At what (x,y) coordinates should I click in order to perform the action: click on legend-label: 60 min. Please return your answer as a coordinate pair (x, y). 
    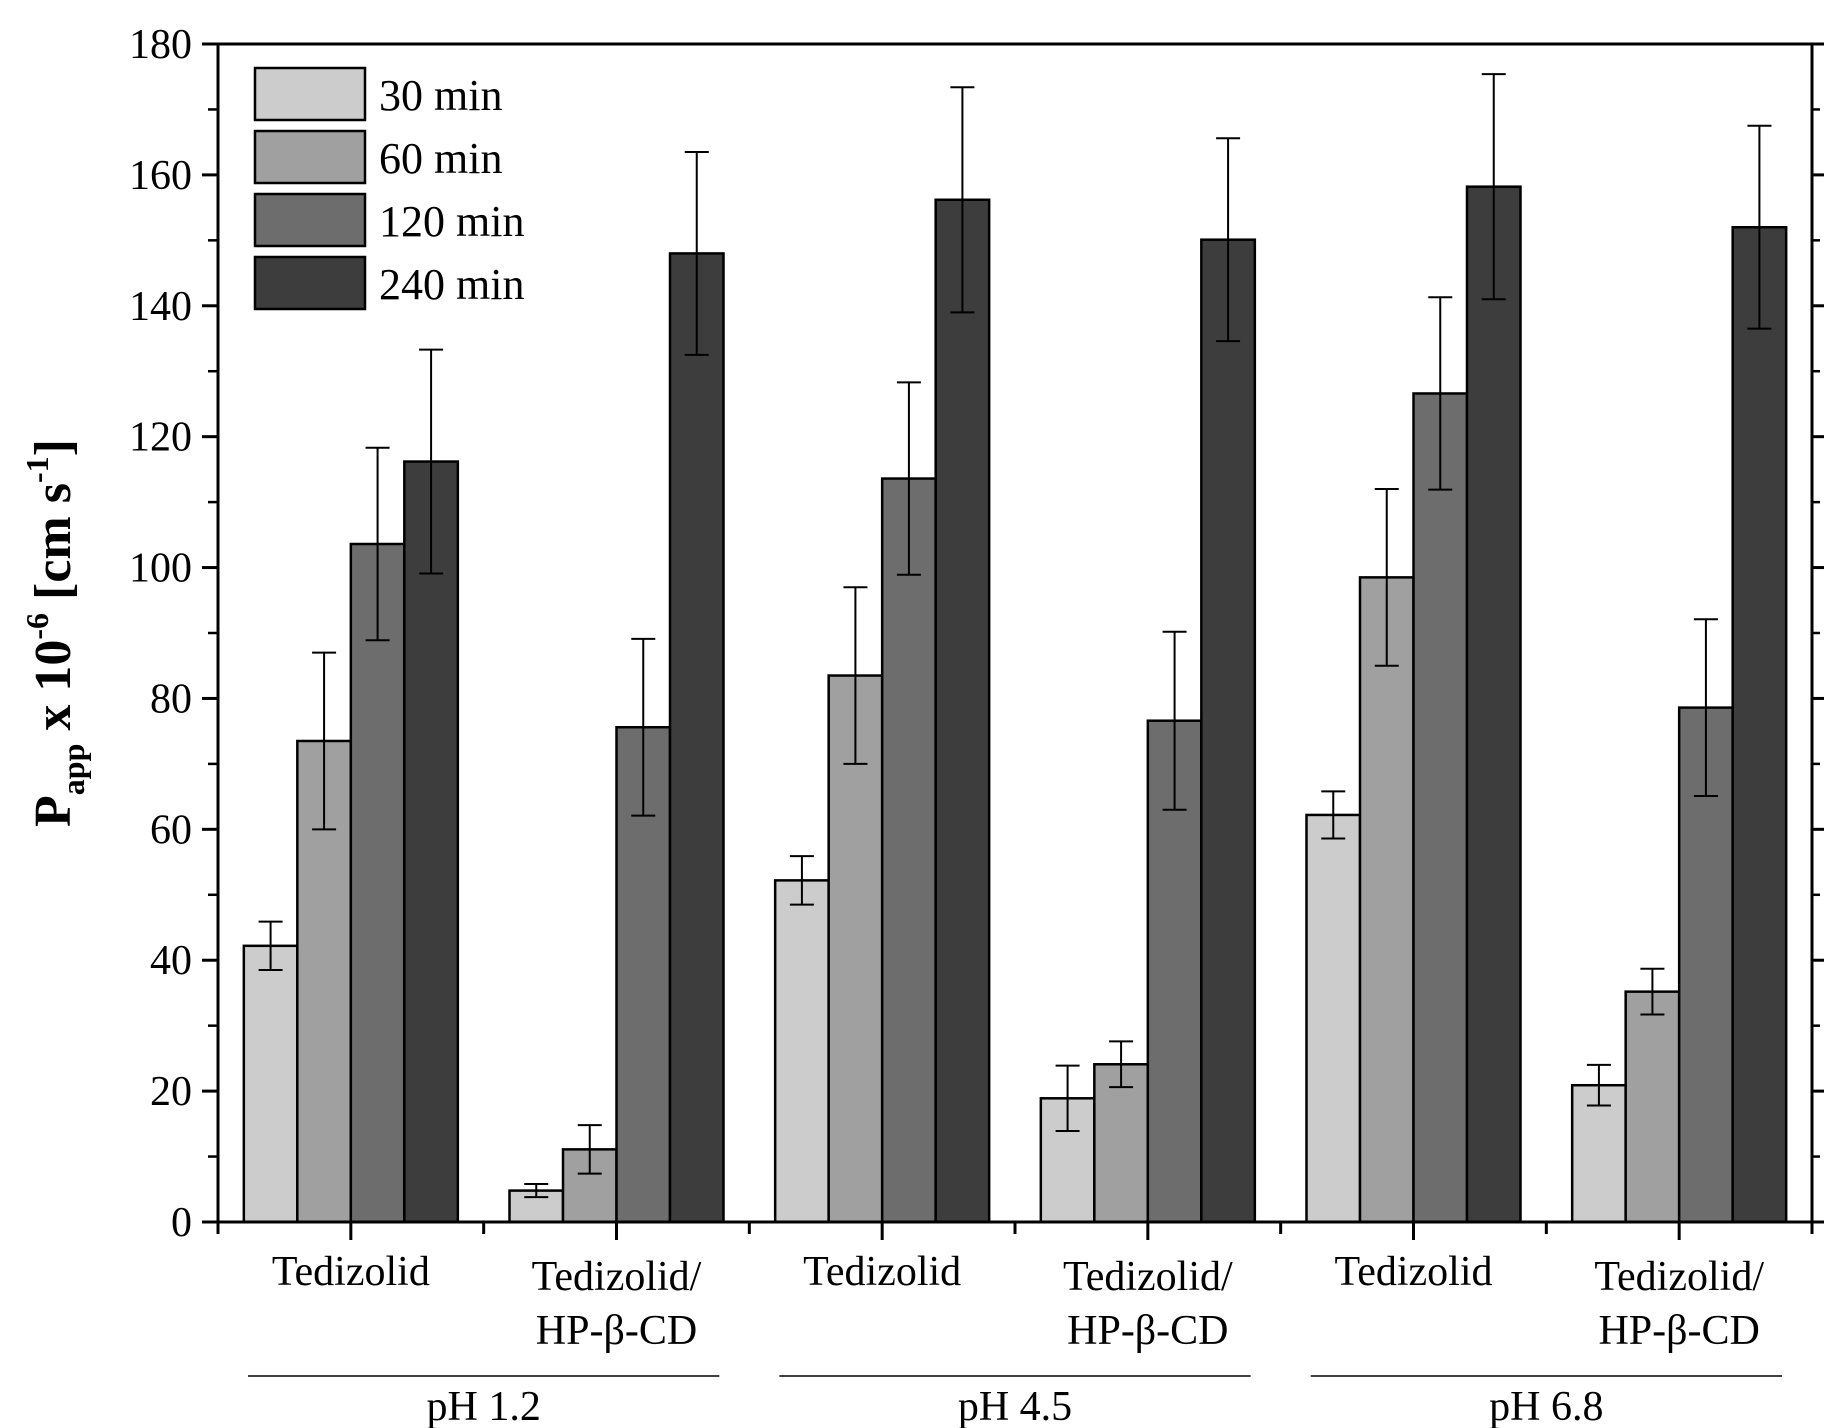
    Looking at the image, I should click on (440, 158).